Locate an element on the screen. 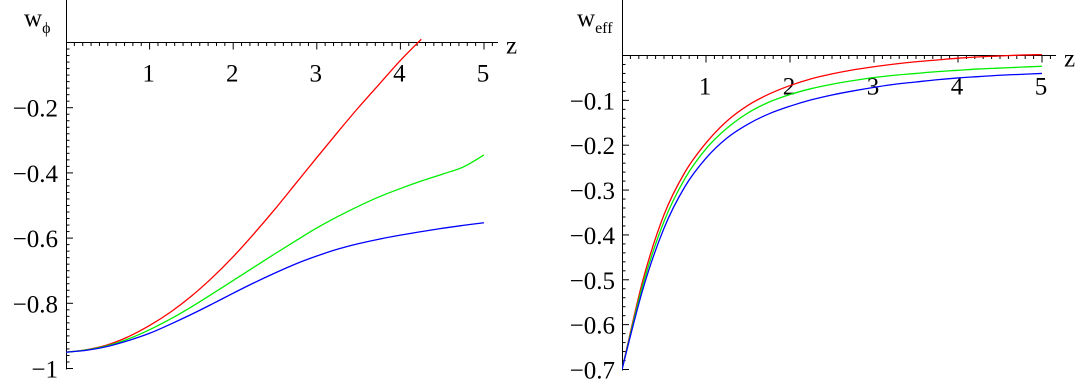  y-axis-title: wϕ is located at coordinates (37, 21).